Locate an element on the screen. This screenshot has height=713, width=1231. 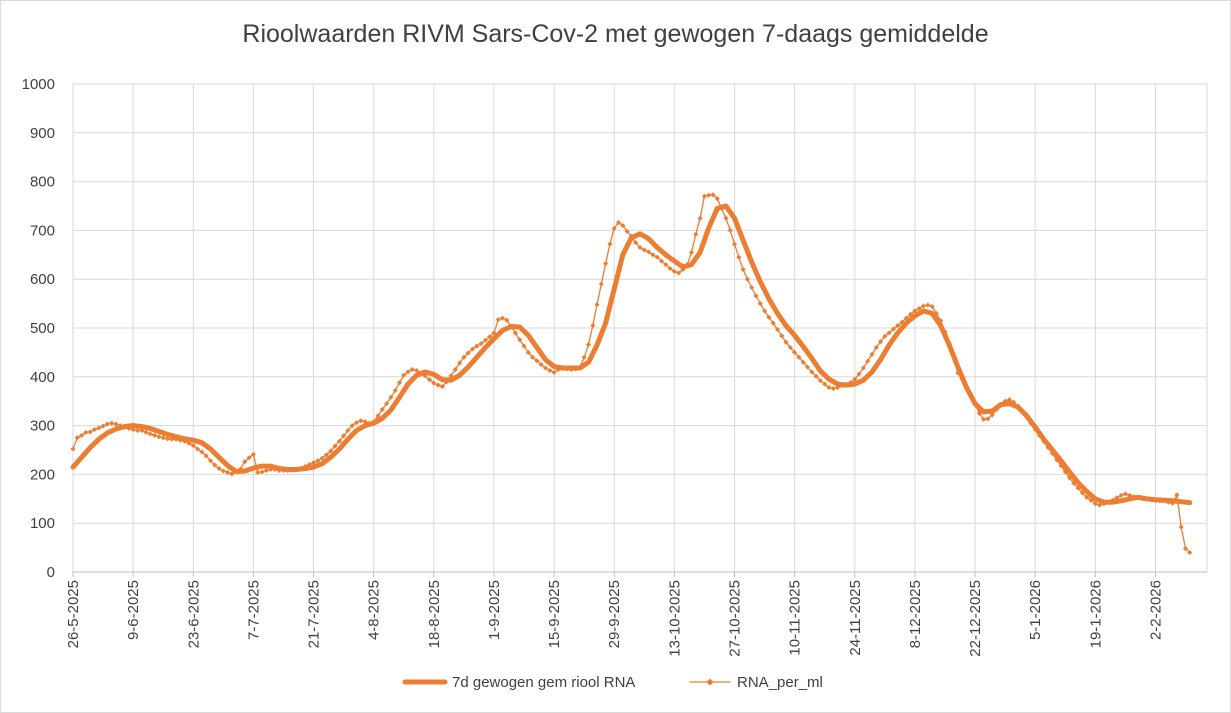
legend-entry: RNA_per_ml is located at coordinates (756, 682).